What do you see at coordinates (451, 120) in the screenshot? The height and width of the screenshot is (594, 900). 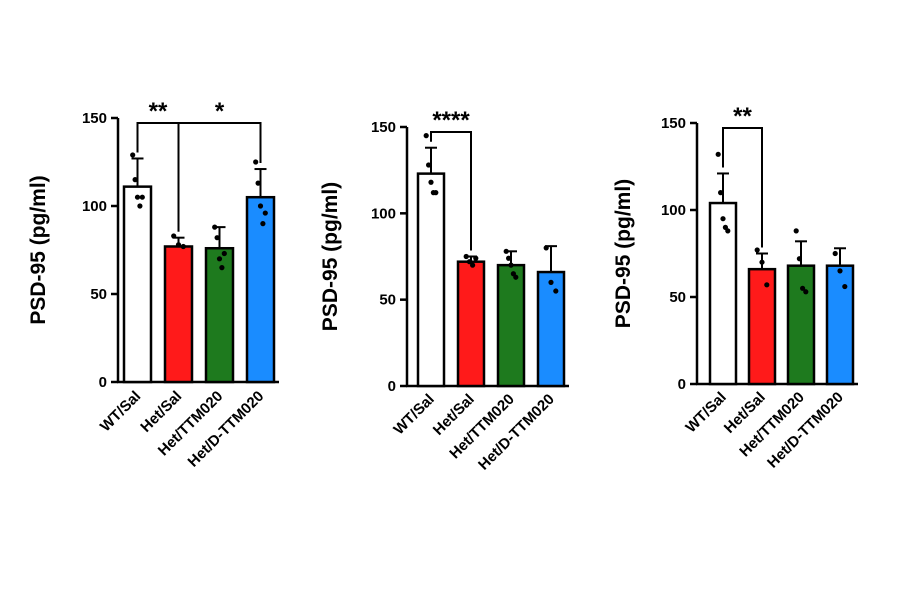 I see `significance-label: ****` at bounding box center [451, 120].